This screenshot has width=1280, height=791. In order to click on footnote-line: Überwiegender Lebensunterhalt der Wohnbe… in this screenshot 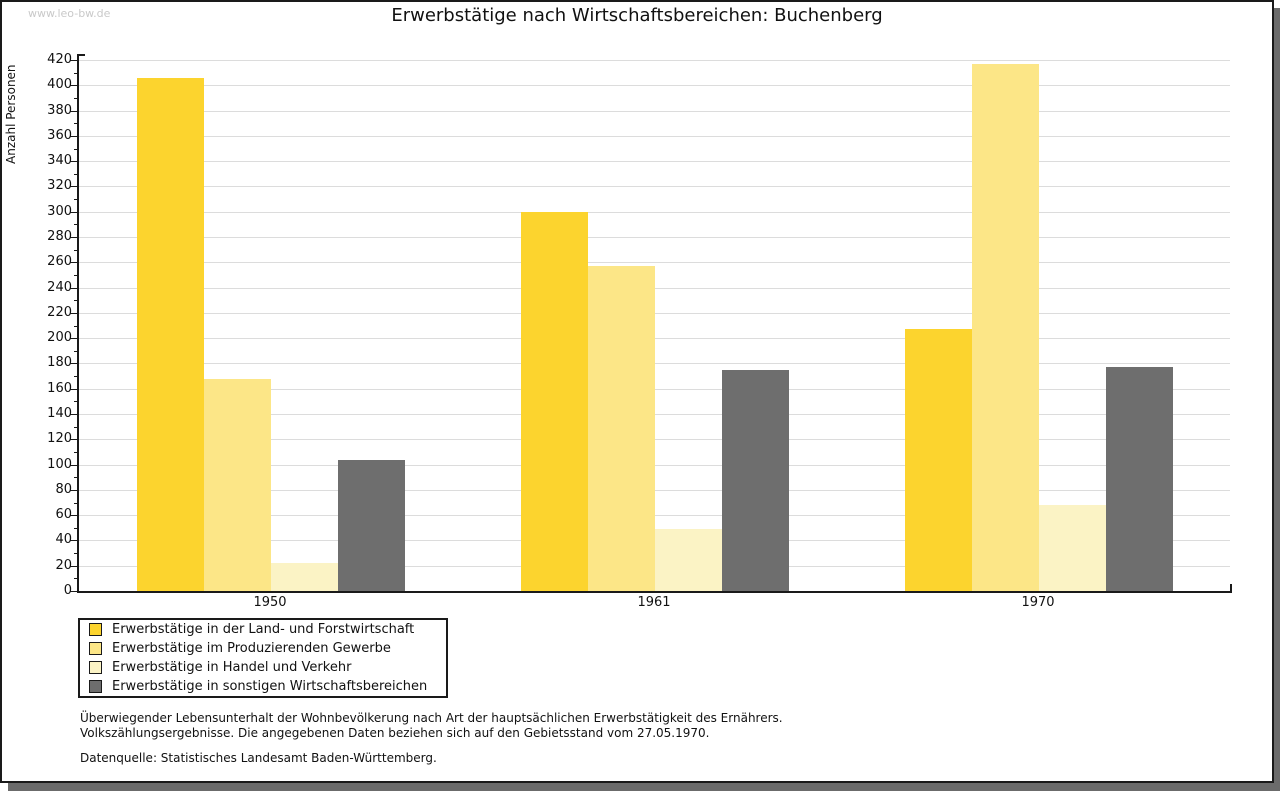, I will do `click(431, 718)`.